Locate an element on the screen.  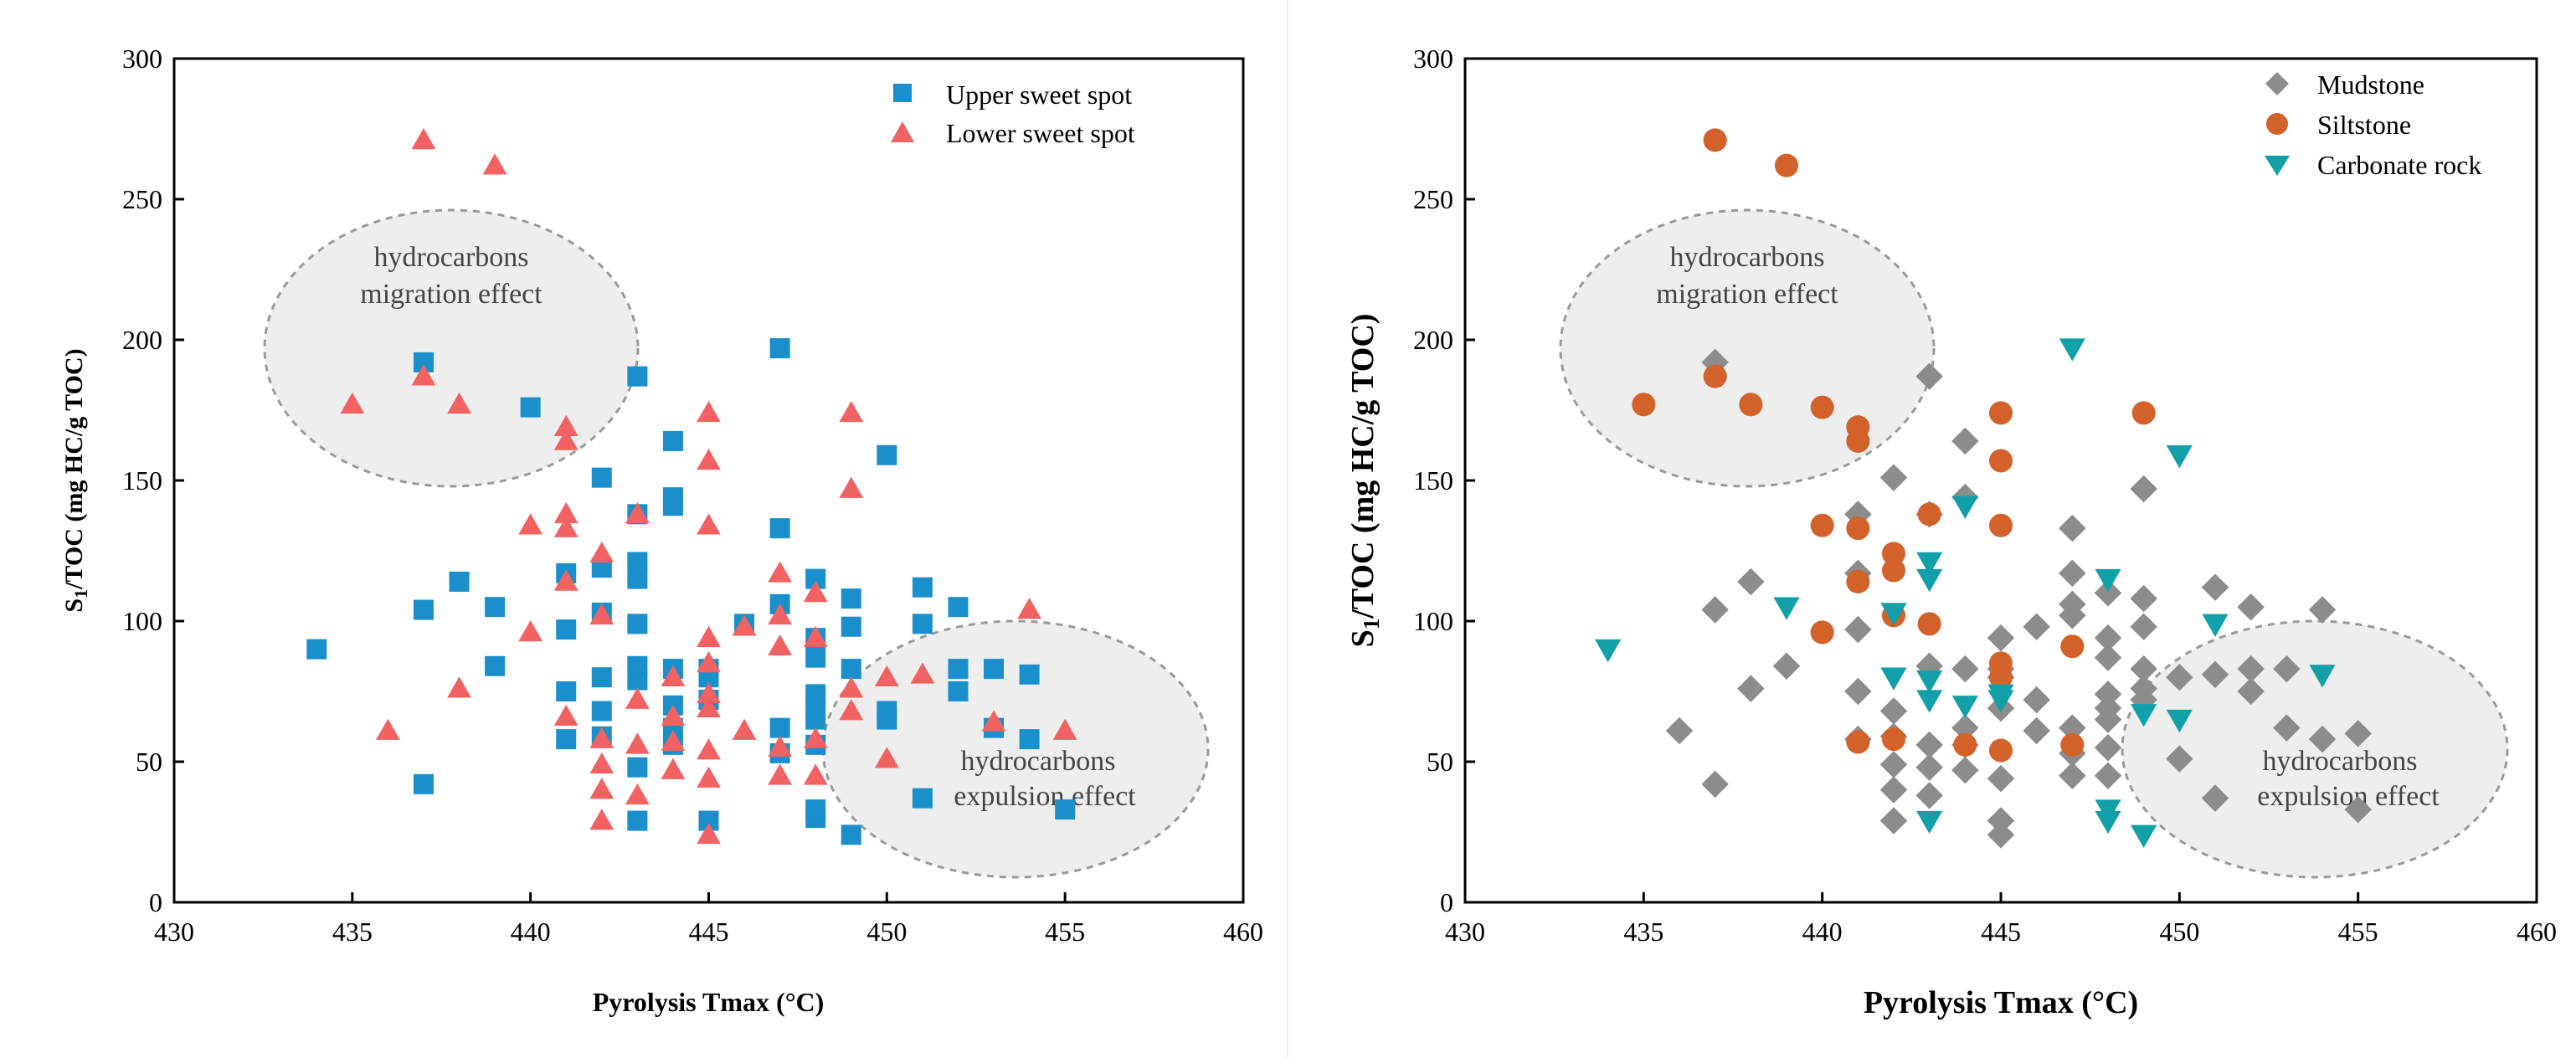
x-tick-label: 455 is located at coordinates (1065, 932).